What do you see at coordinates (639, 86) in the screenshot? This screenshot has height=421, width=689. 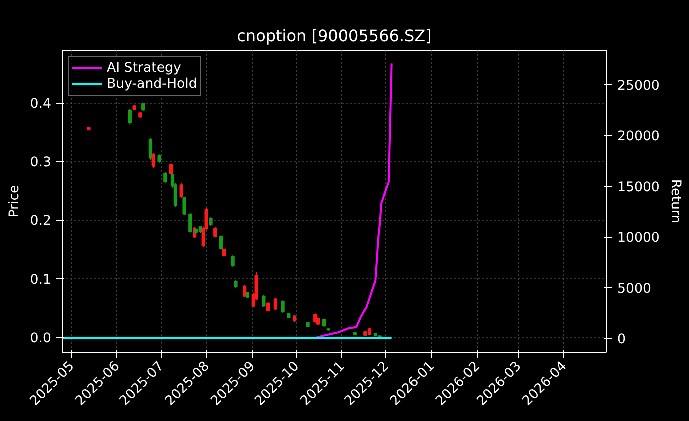 I see `y2-tick-label: 25000` at bounding box center [639, 86].